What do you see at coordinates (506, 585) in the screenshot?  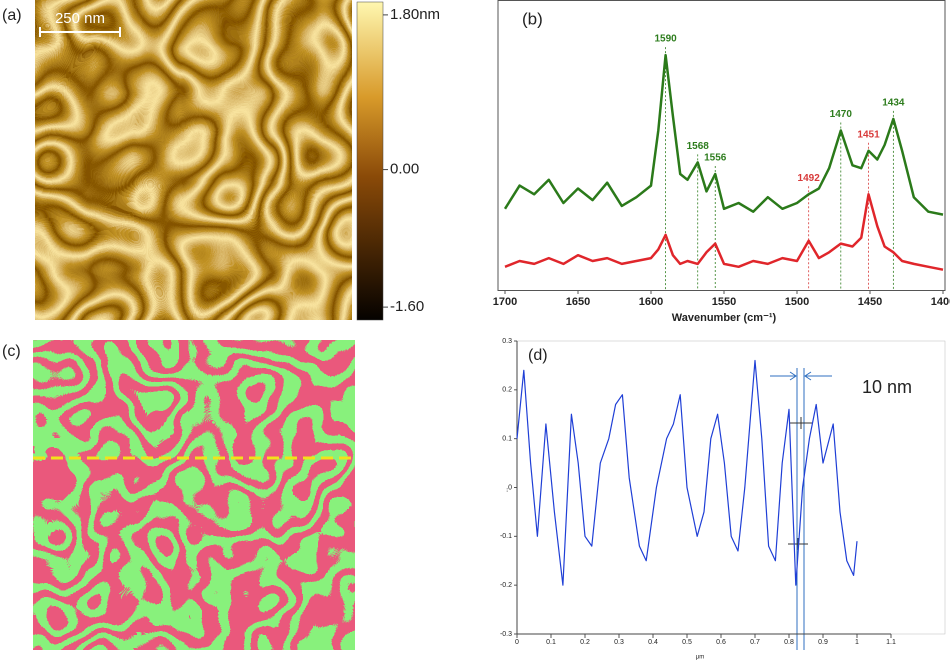 I see `y-tick-label: -0.2` at bounding box center [506, 585].